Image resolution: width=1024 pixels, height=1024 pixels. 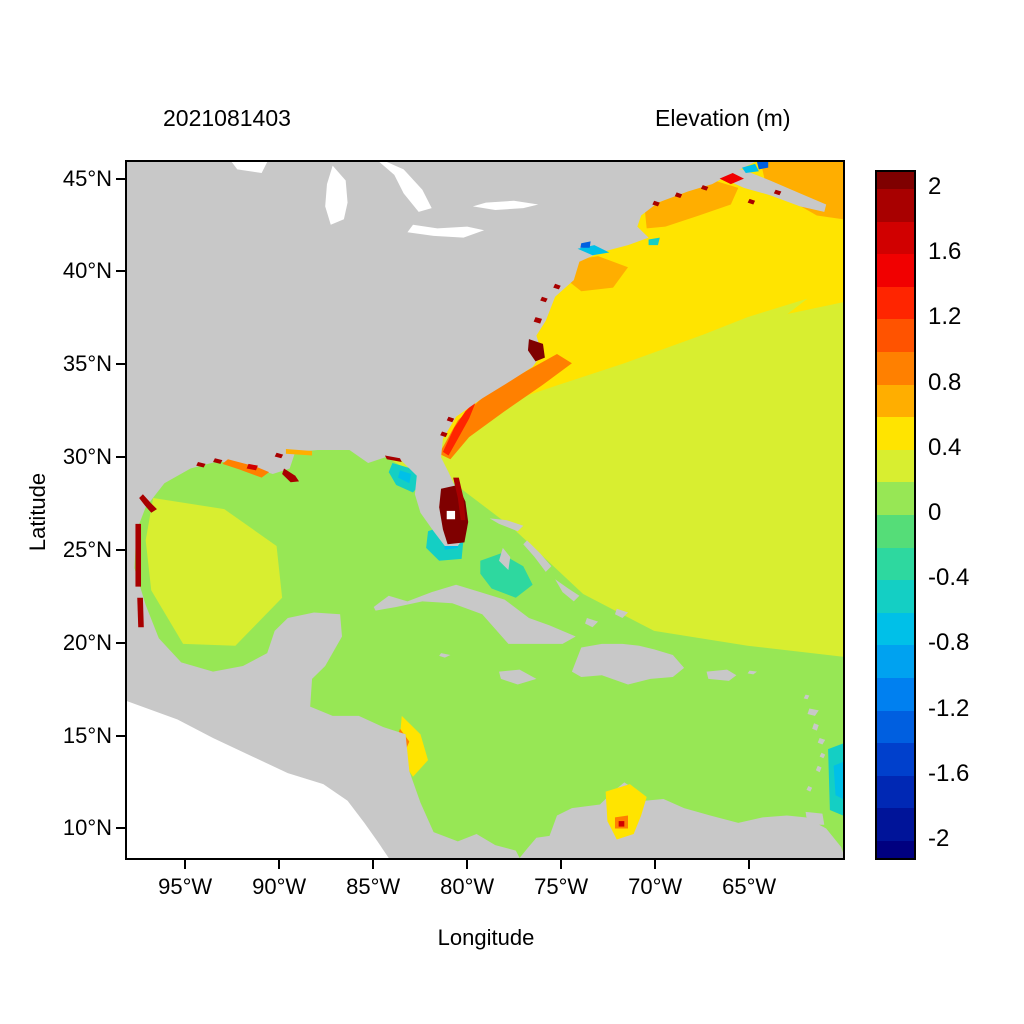 I want to click on region-lake-okeechobee, so click(x=451, y=515).